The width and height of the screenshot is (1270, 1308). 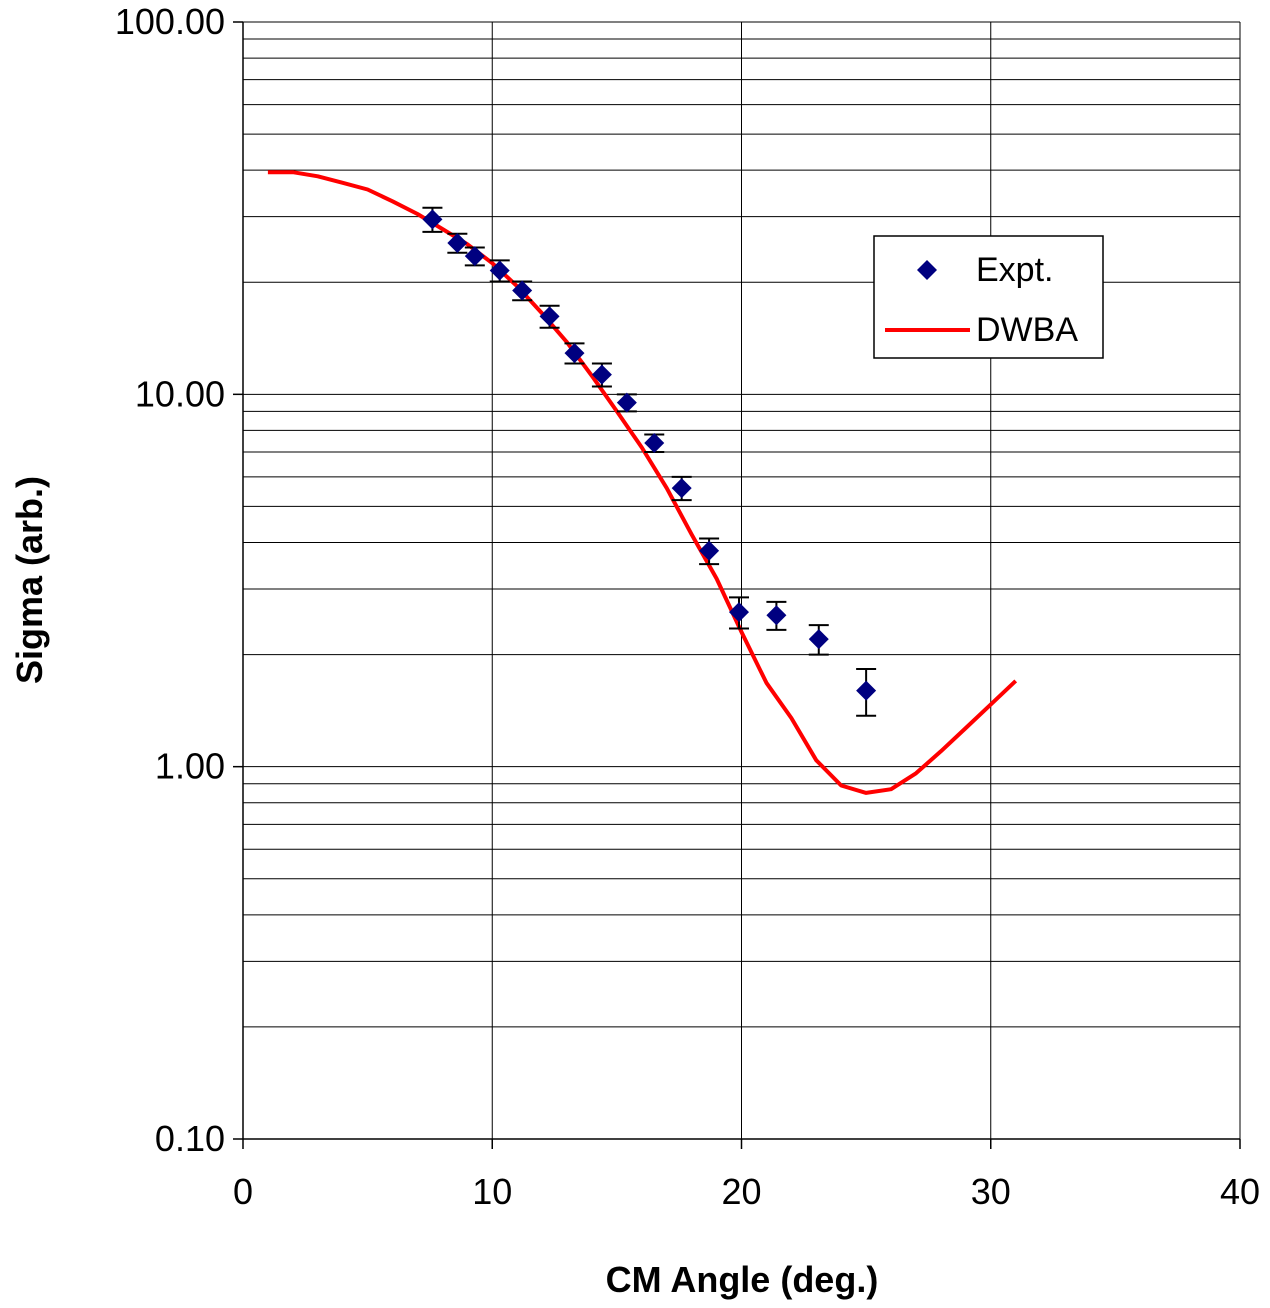 What do you see at coordinates (741, 1191) in the screenshot?
I see `x-tick-label: 20` at bounding box center [741, 1191].